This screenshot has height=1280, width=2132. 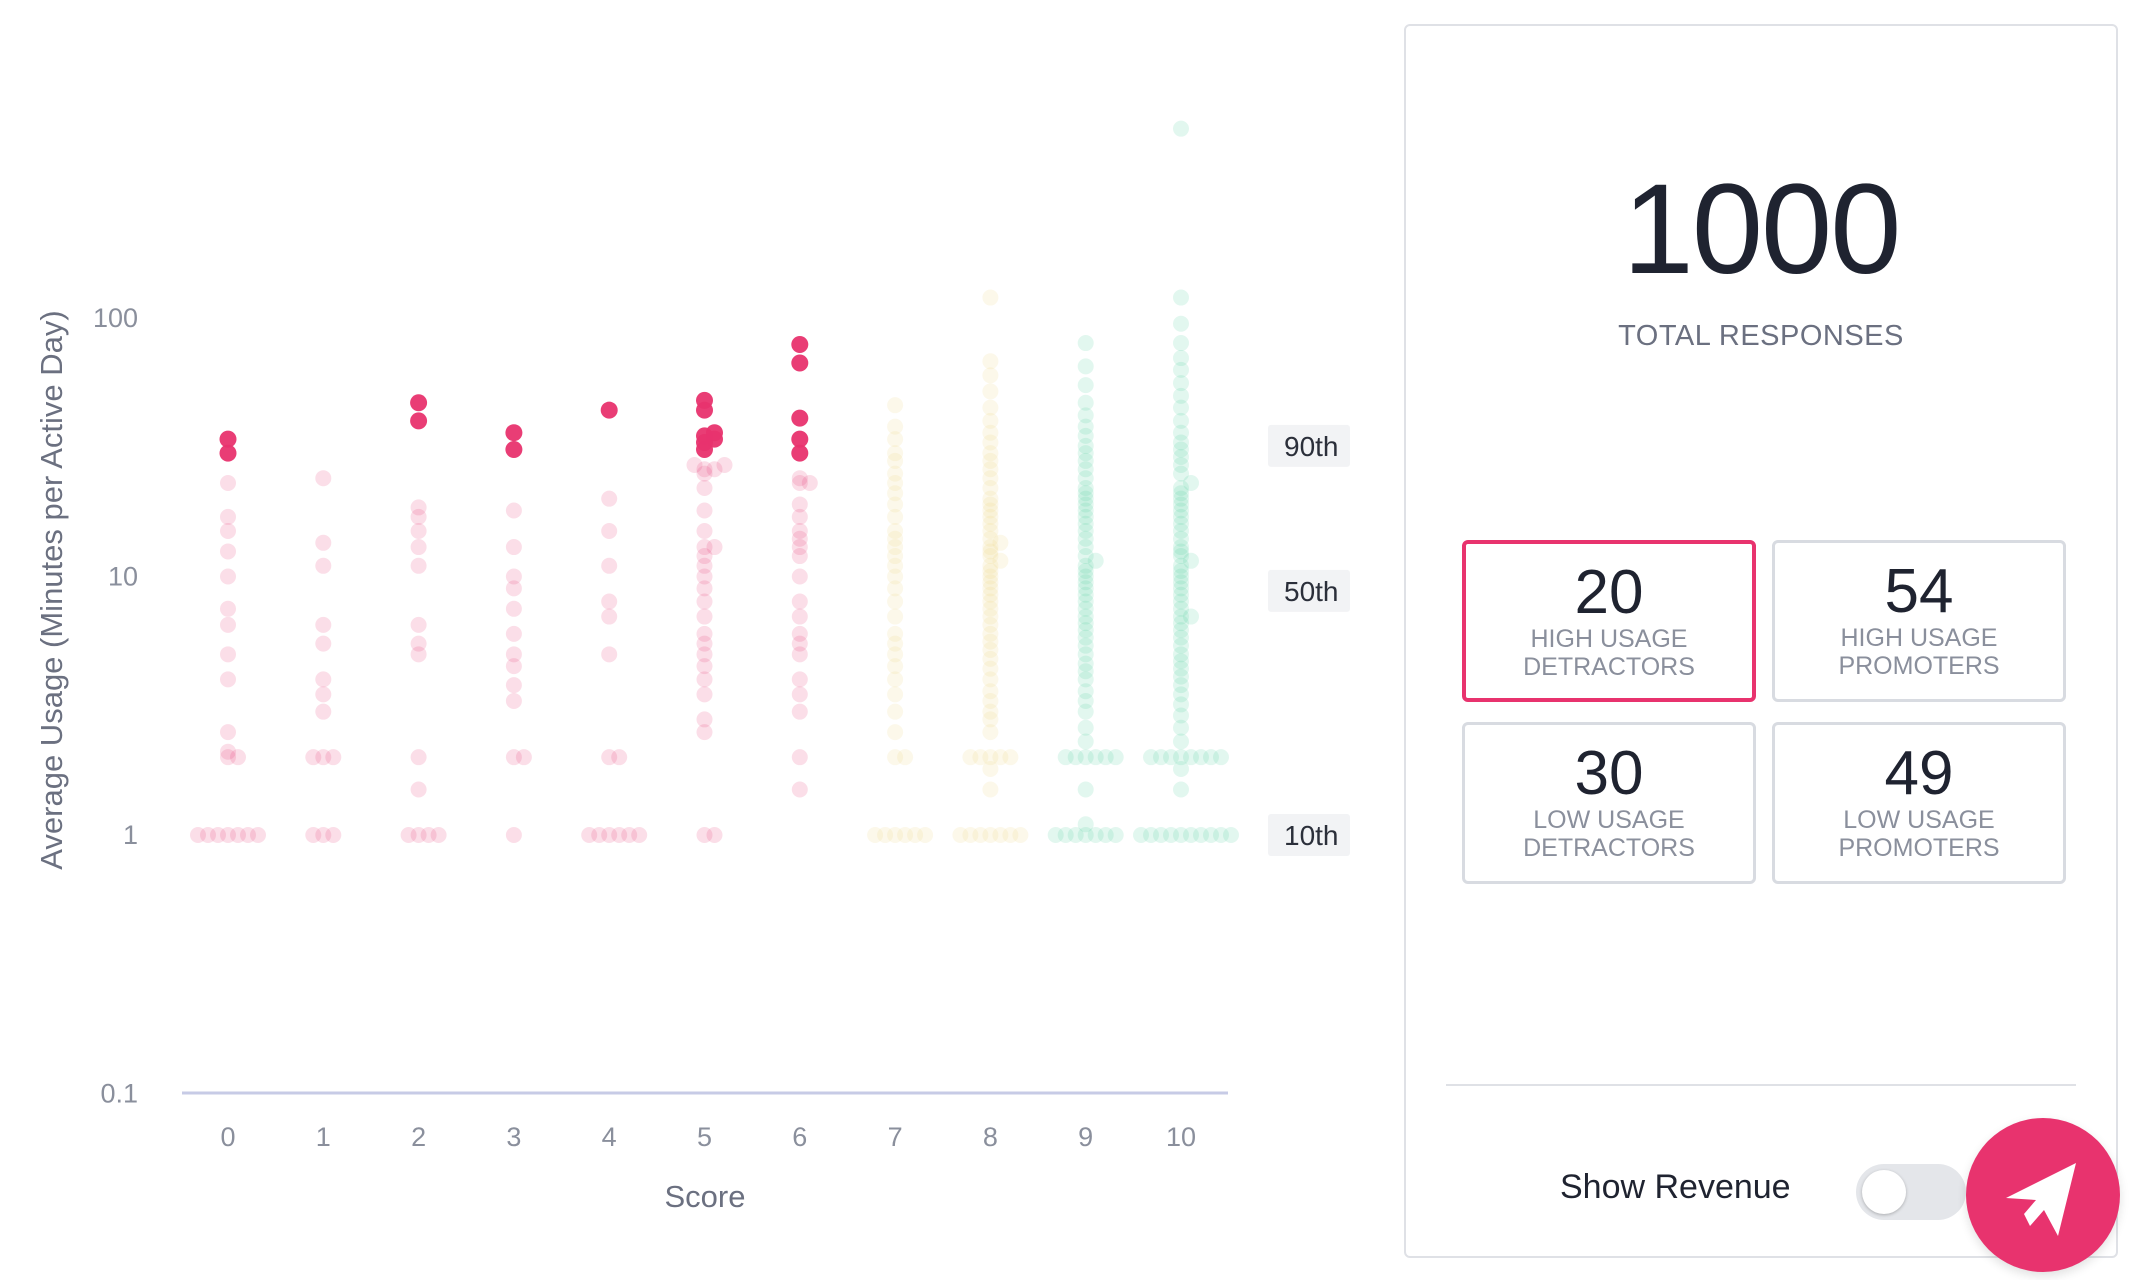 What do you see at coordinates (323, 1137) in the screenshot?
I see `x-tick-label: 1` at bounding box center [323, 1137].